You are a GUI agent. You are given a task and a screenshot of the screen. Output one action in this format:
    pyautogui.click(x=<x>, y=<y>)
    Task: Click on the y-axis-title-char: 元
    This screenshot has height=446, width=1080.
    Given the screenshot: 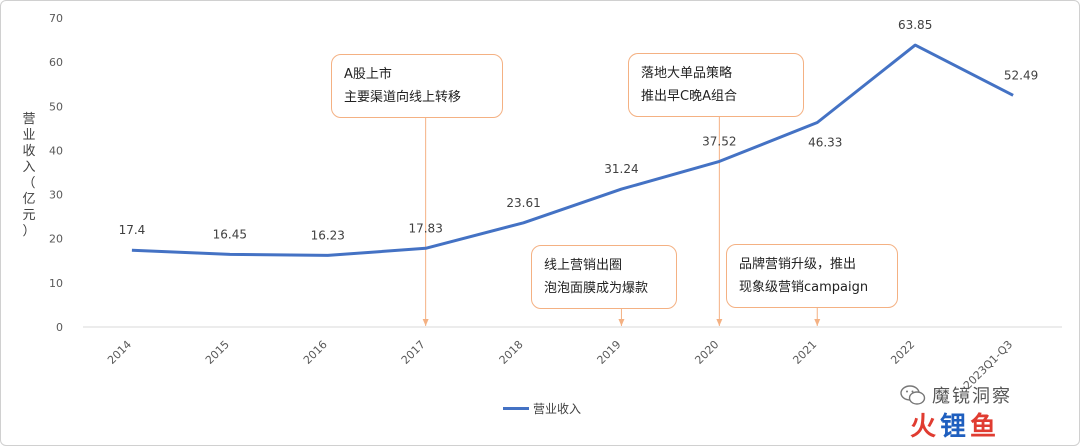 What is the action you would take?
    pyautogui.click(x=29, y=215)
    